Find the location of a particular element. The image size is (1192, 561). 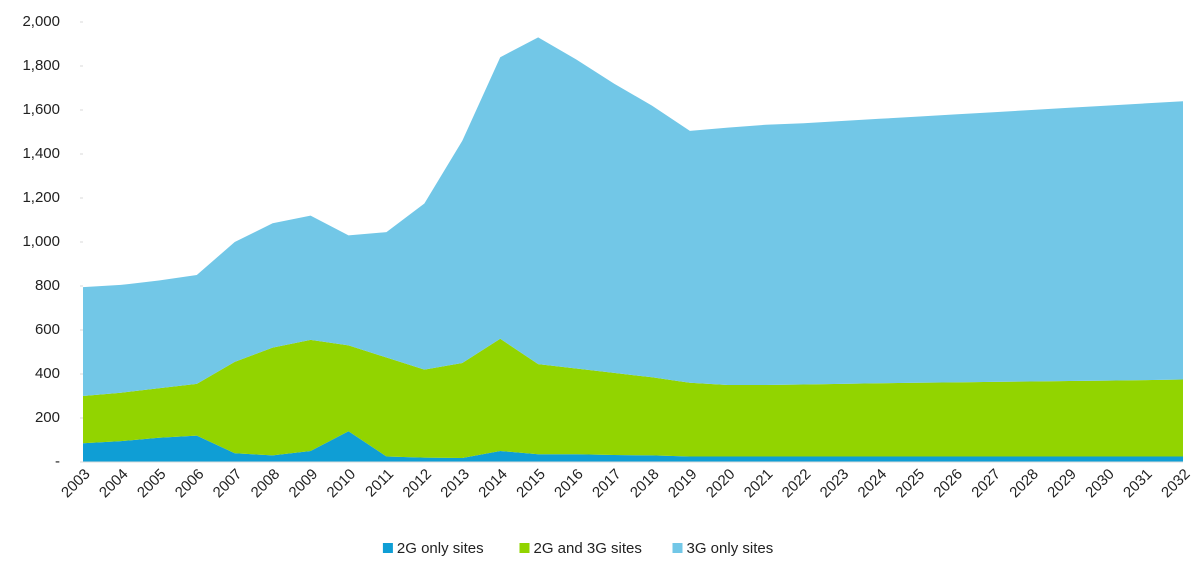

y-tick-label: 1,600 is located at coordinates (41, 109).